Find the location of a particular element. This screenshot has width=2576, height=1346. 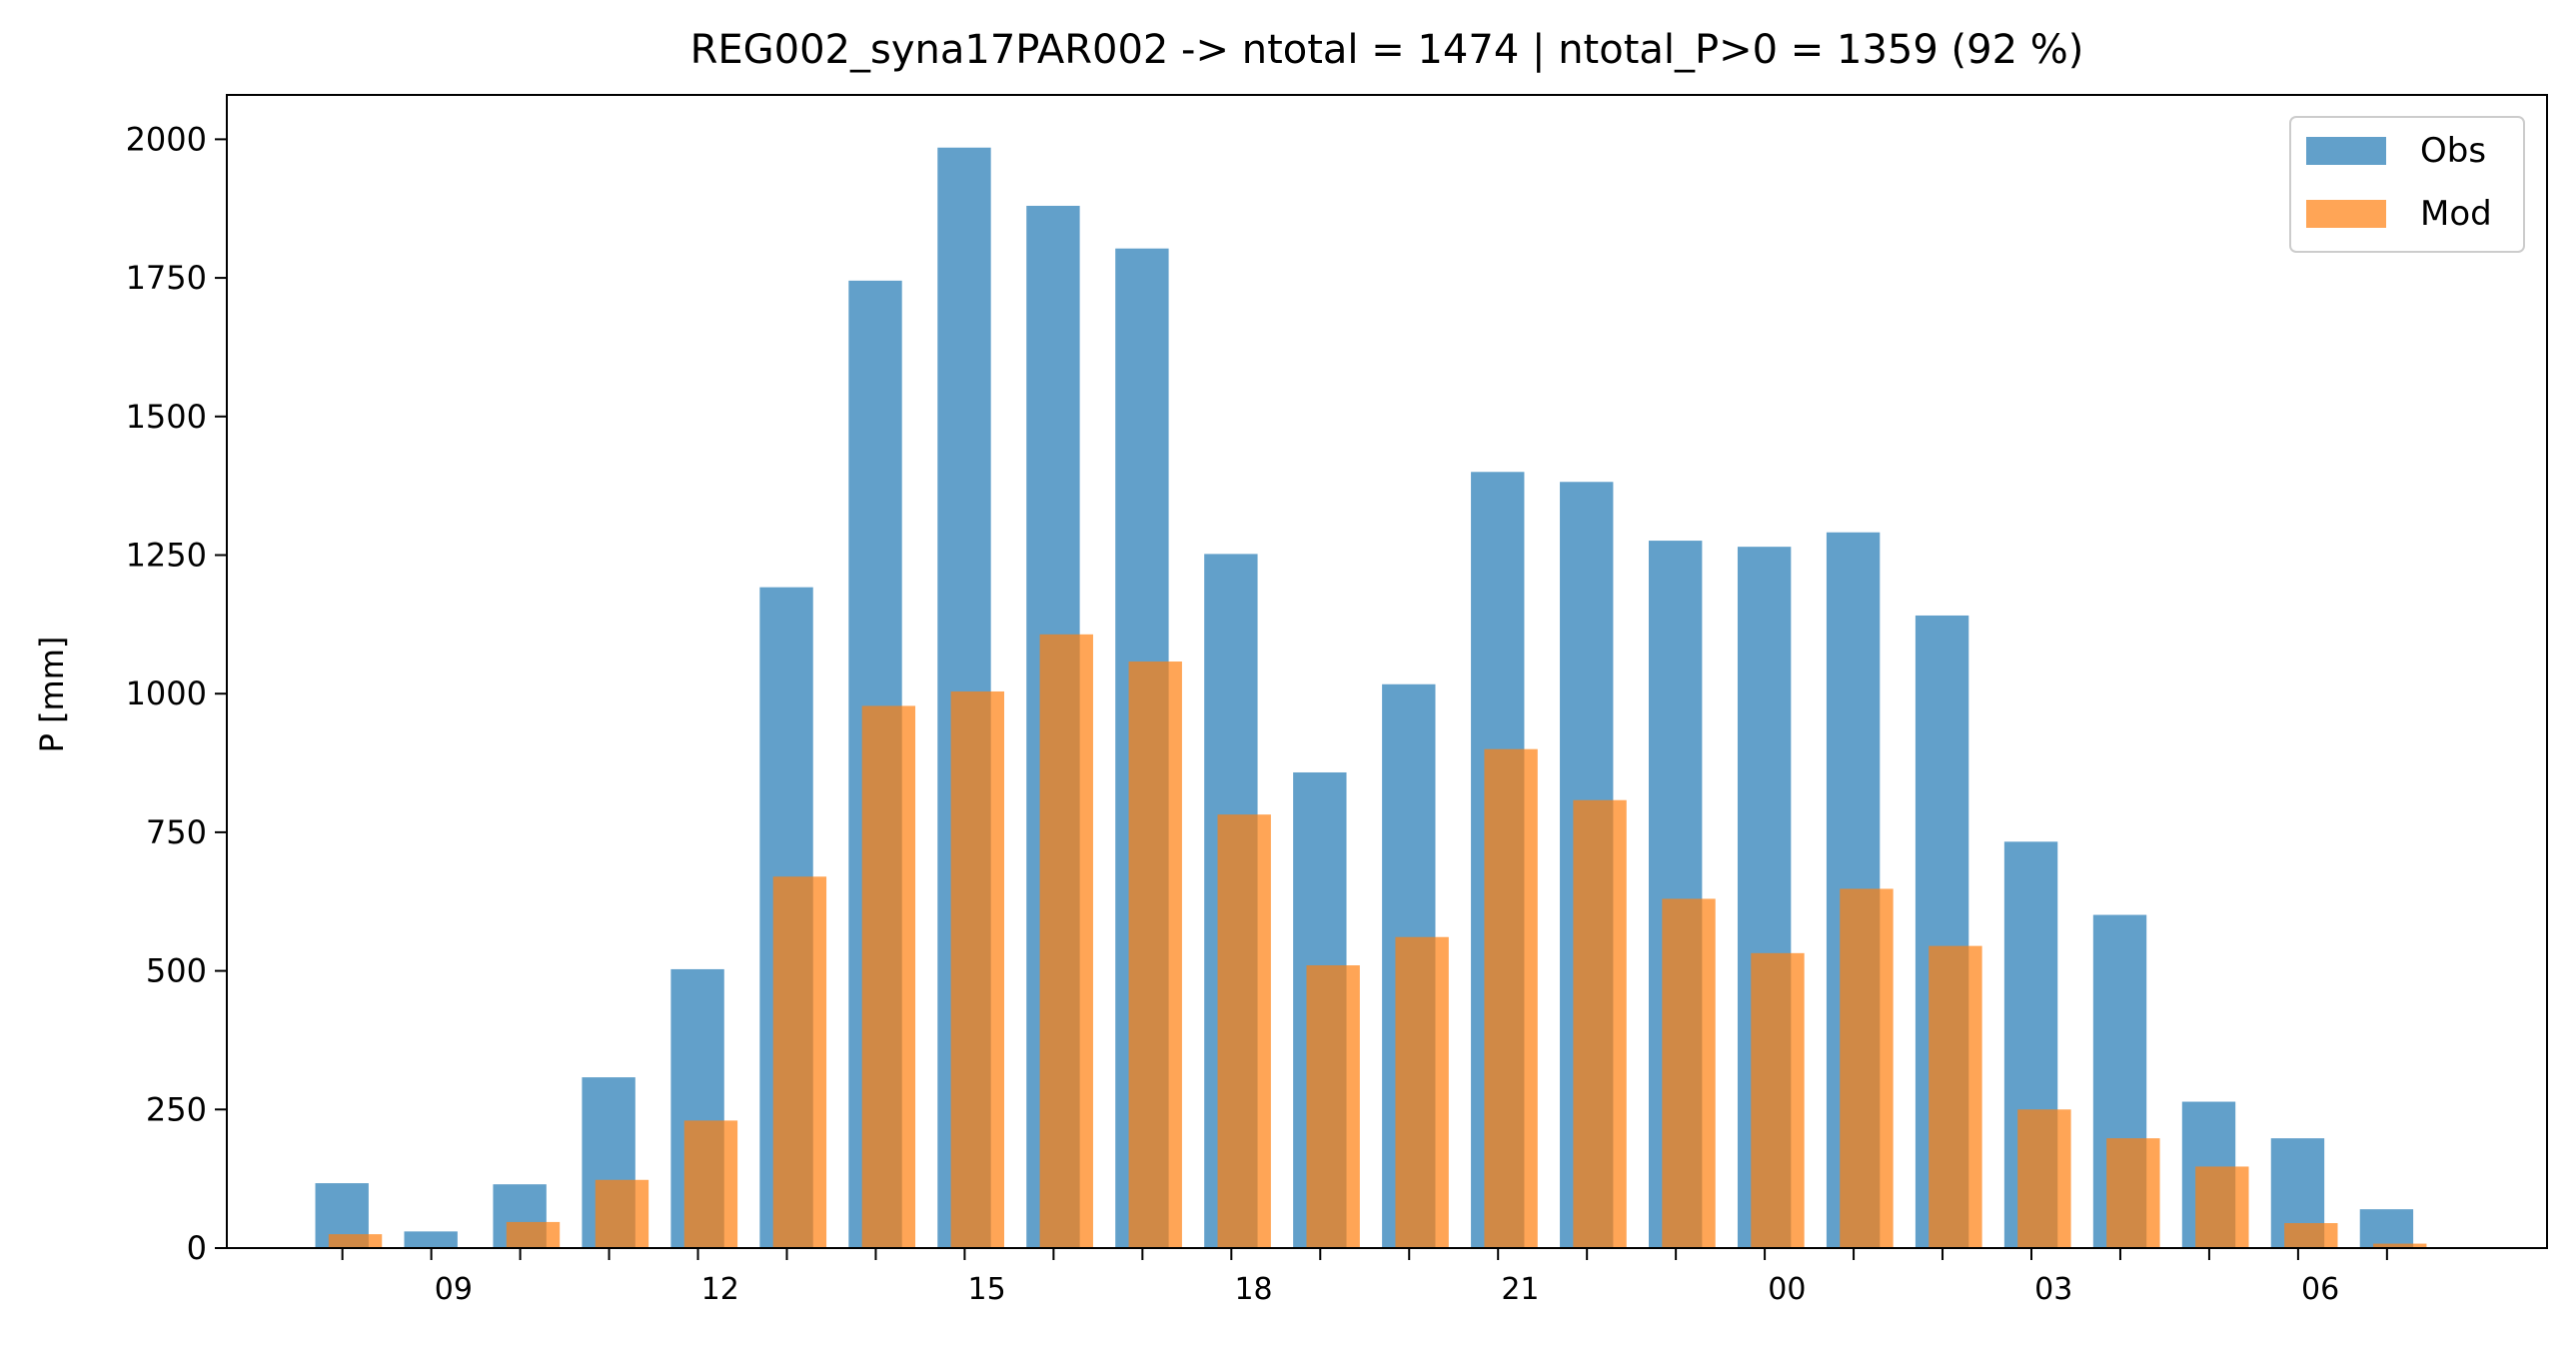

y-axis-label: P [mm] is located at coordinates (52, 695).